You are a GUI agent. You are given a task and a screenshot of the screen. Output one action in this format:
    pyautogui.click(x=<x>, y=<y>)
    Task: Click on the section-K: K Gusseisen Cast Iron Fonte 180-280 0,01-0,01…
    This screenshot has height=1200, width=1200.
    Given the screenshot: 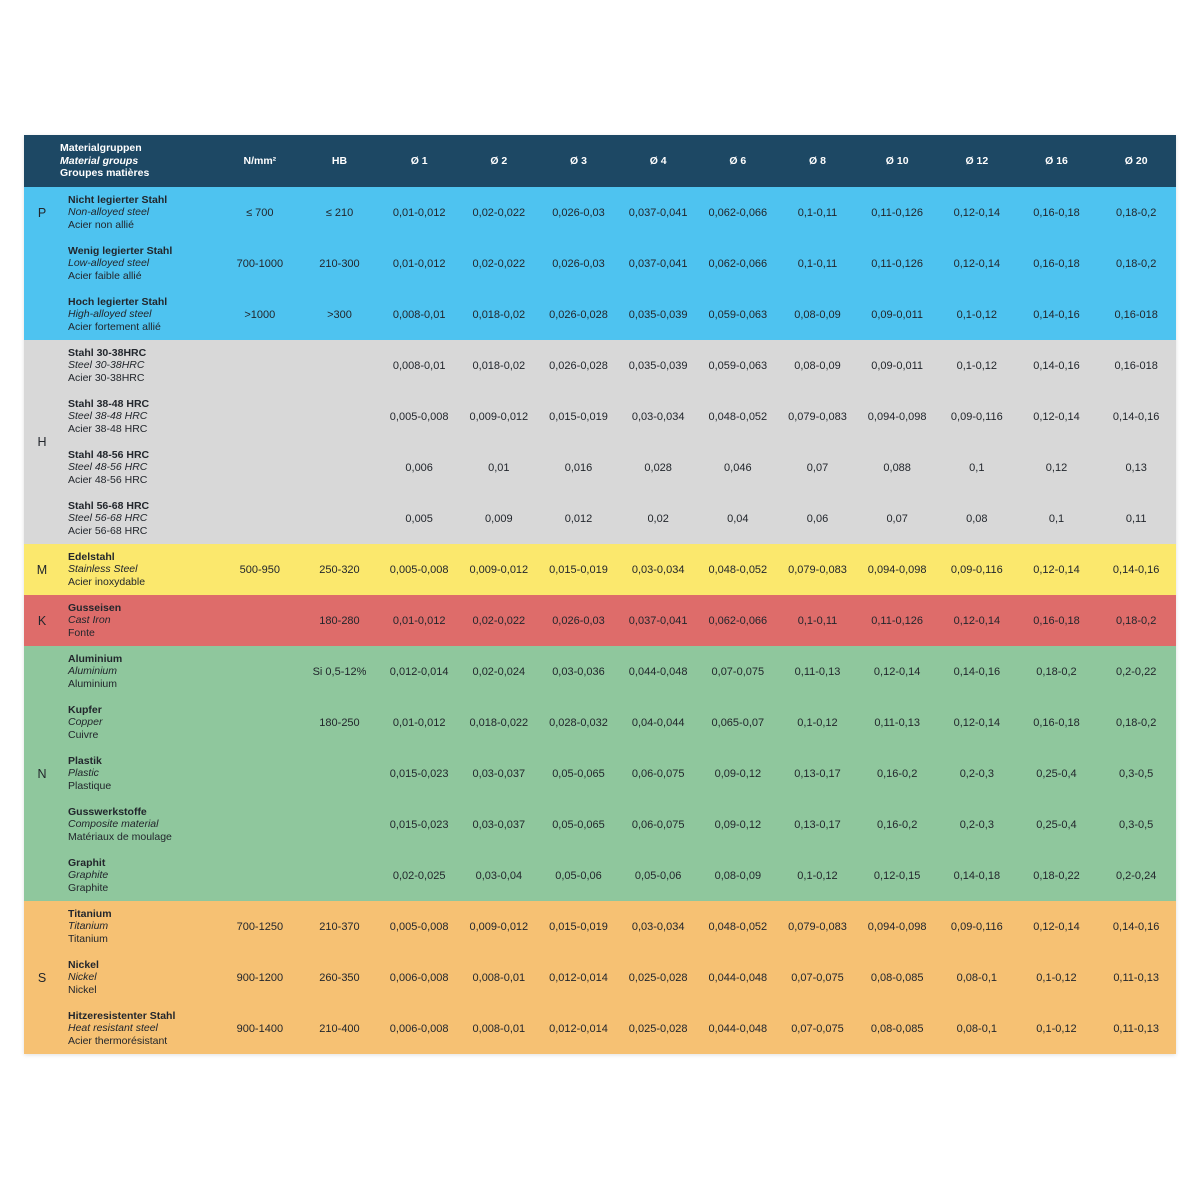 What is the action you would take?
    pyautogui.click(x=600, y=620)
    